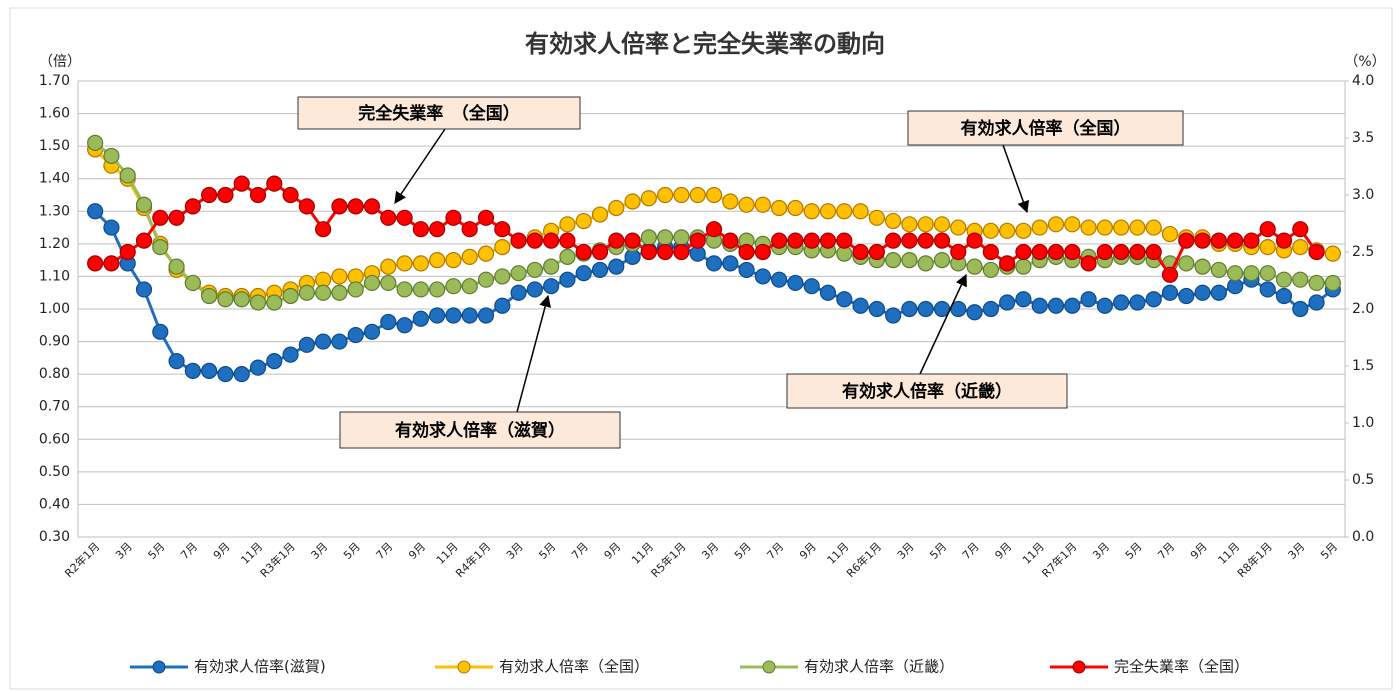  What do you see at coordinates (534, 353) in the screenshot?
I see `annotation-arrow` at bounding box center [534, 353].